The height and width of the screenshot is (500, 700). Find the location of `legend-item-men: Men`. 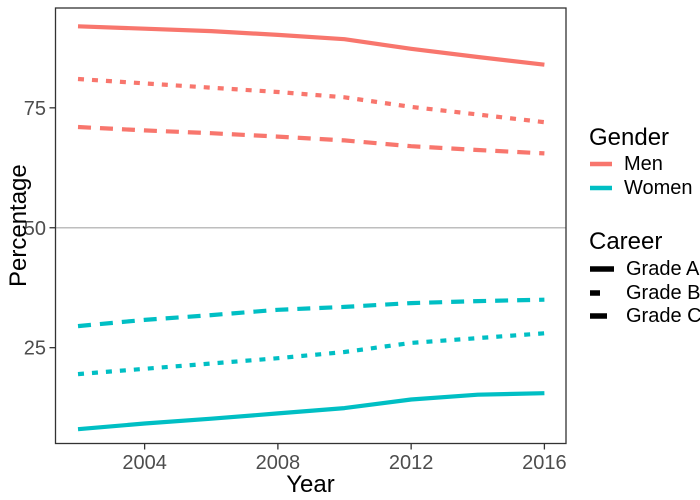

legend-item-men: Men is located at coordinates (626, 164).